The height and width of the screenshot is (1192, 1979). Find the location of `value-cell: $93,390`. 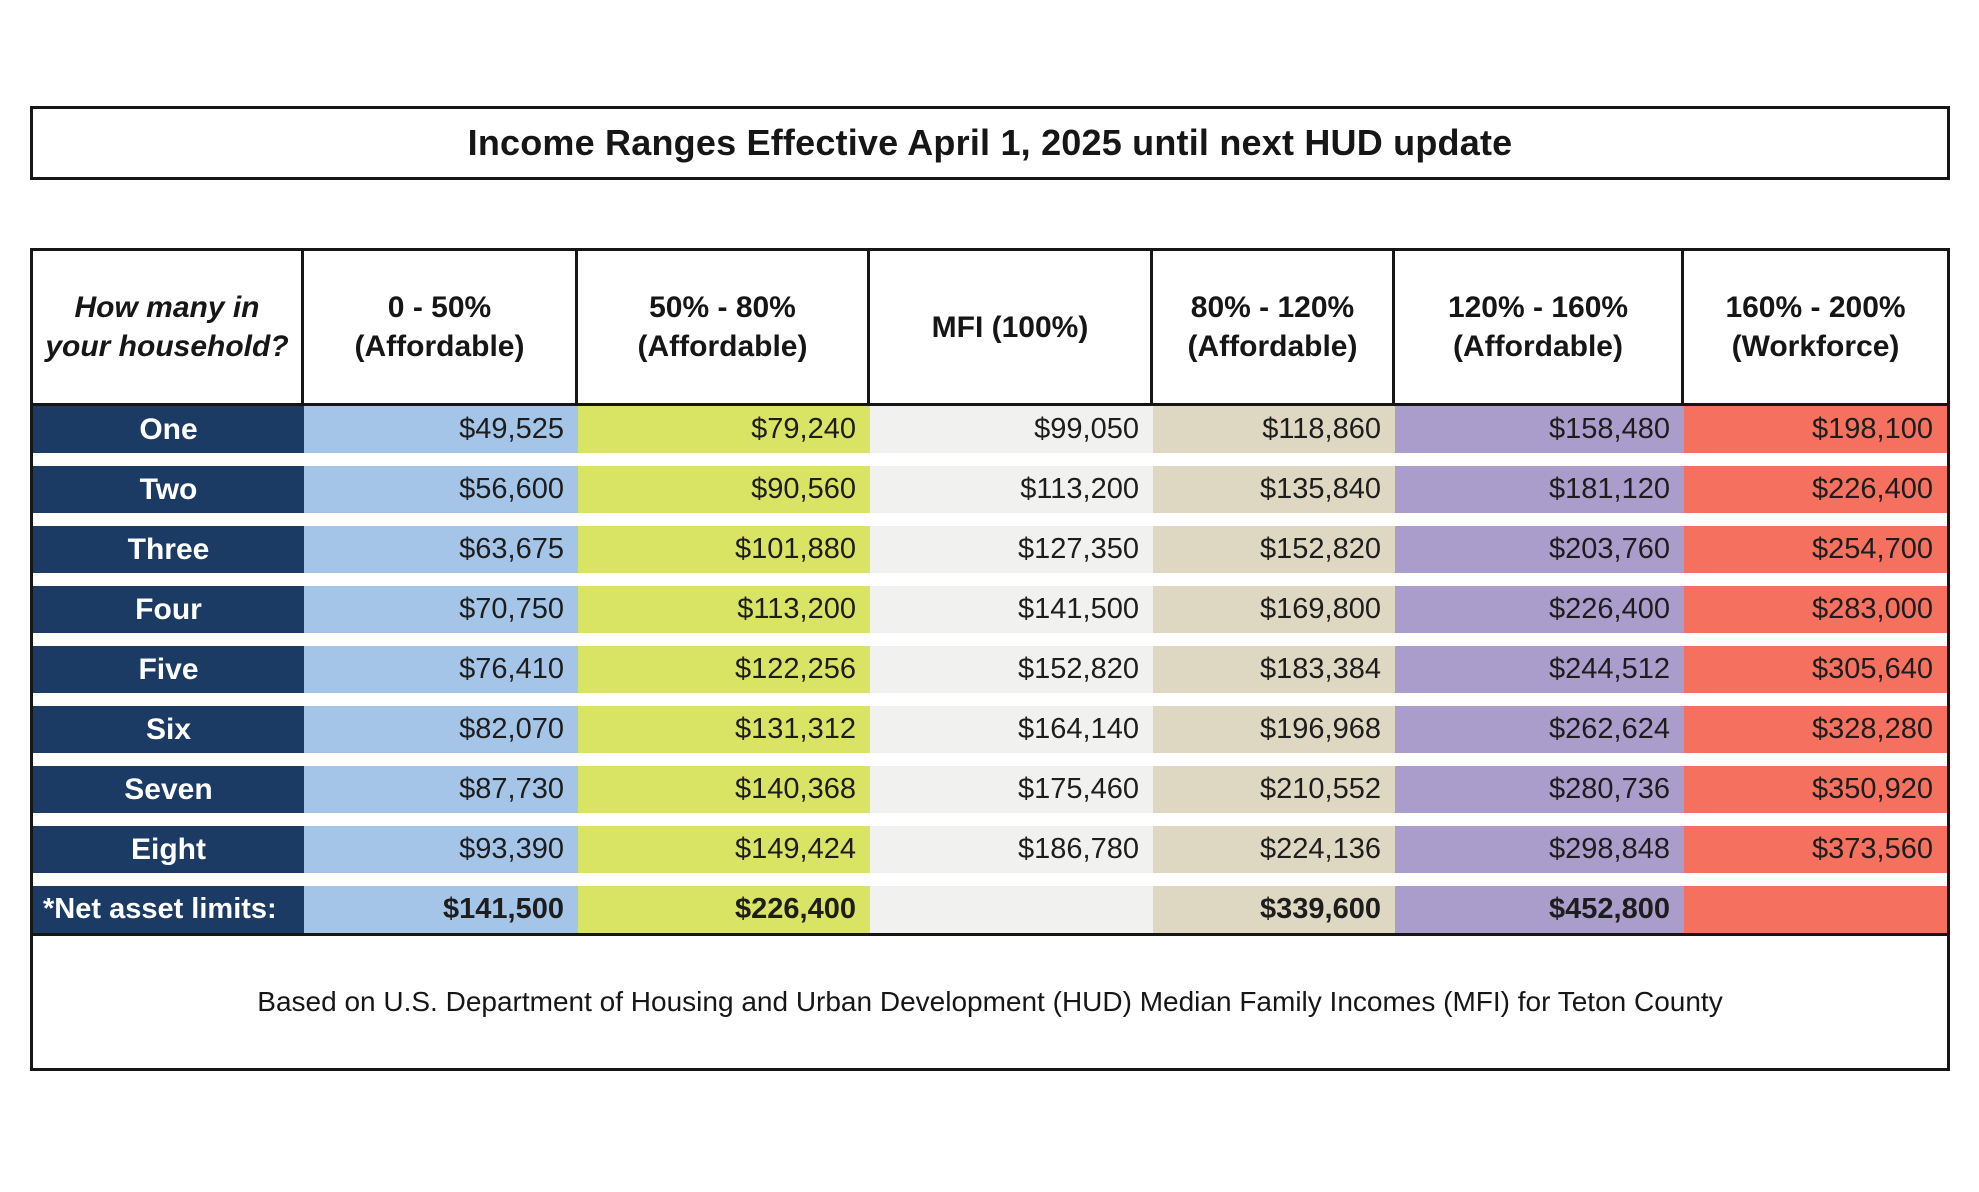

value-cell: $93,390 is located at coordinates (441, 849).